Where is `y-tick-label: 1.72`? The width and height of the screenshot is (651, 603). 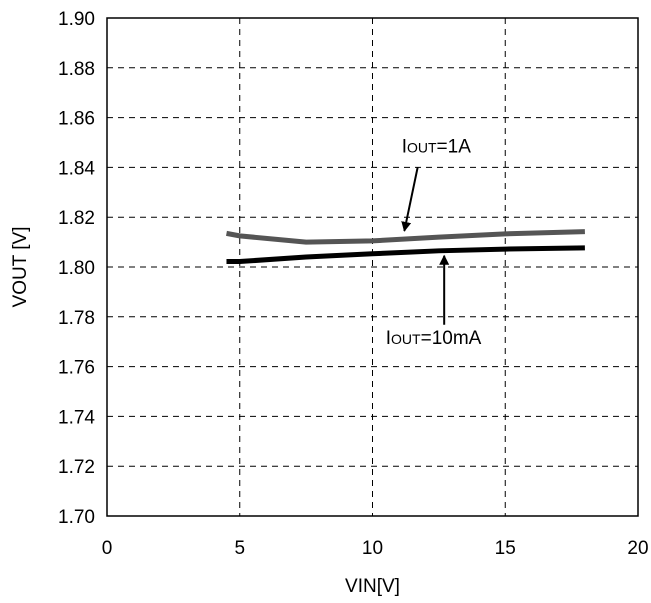
y-tick-label: 1.72 is located at coordinates (76, 467).